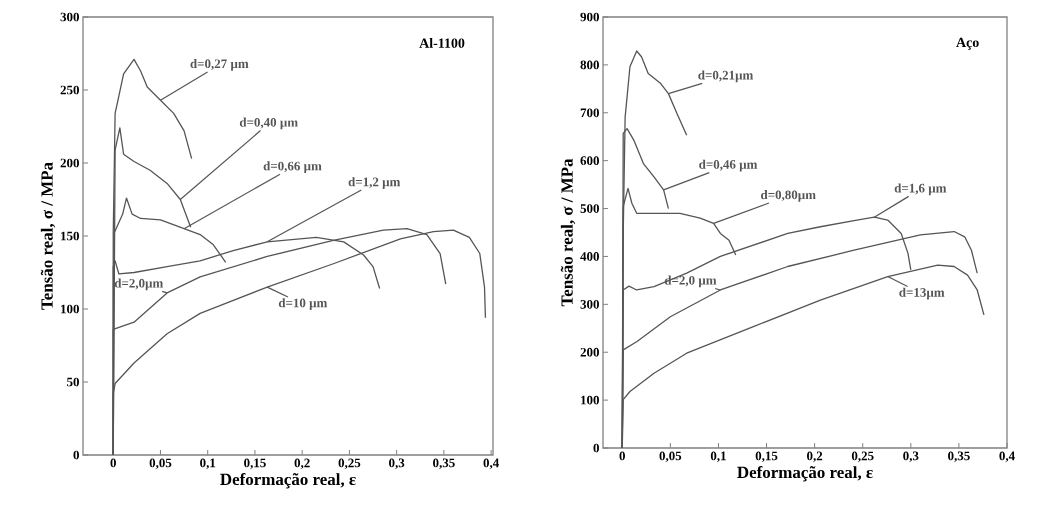  I want to click on text: d=0,66 µm, so click(292, 167).